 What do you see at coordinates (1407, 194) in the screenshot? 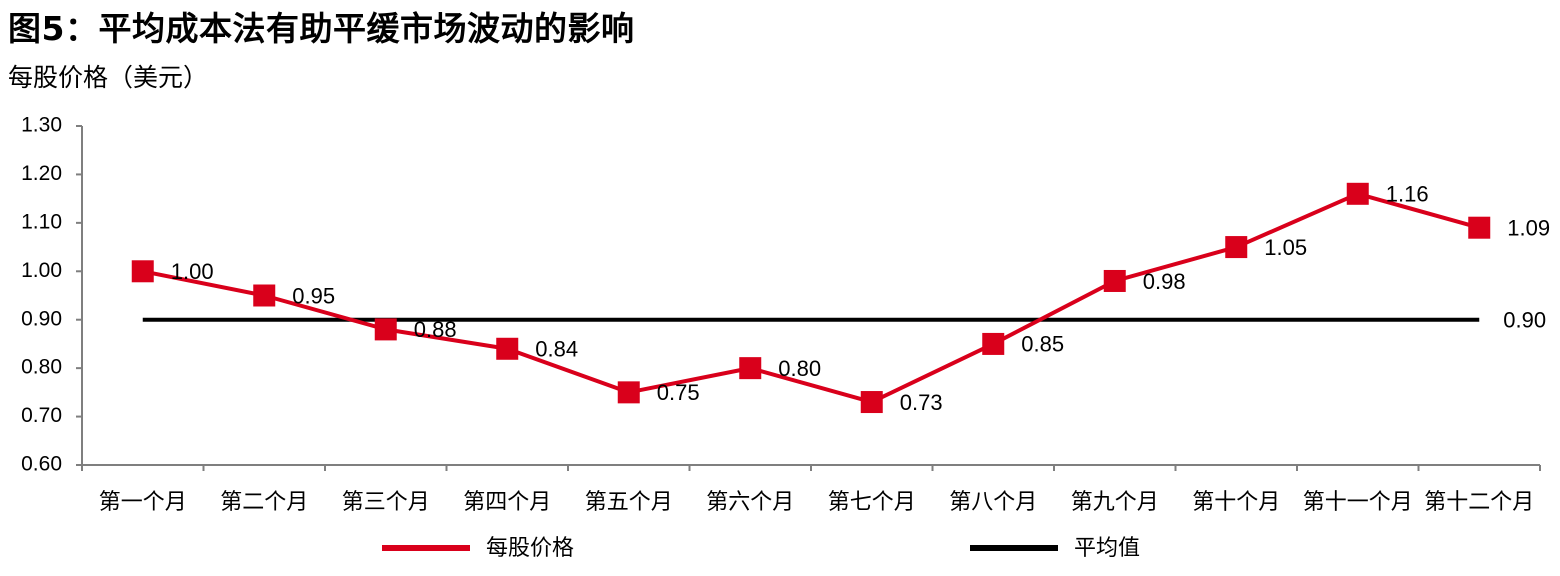
I see `price-data-label: 1.16` at bounding box center [1407, 194].